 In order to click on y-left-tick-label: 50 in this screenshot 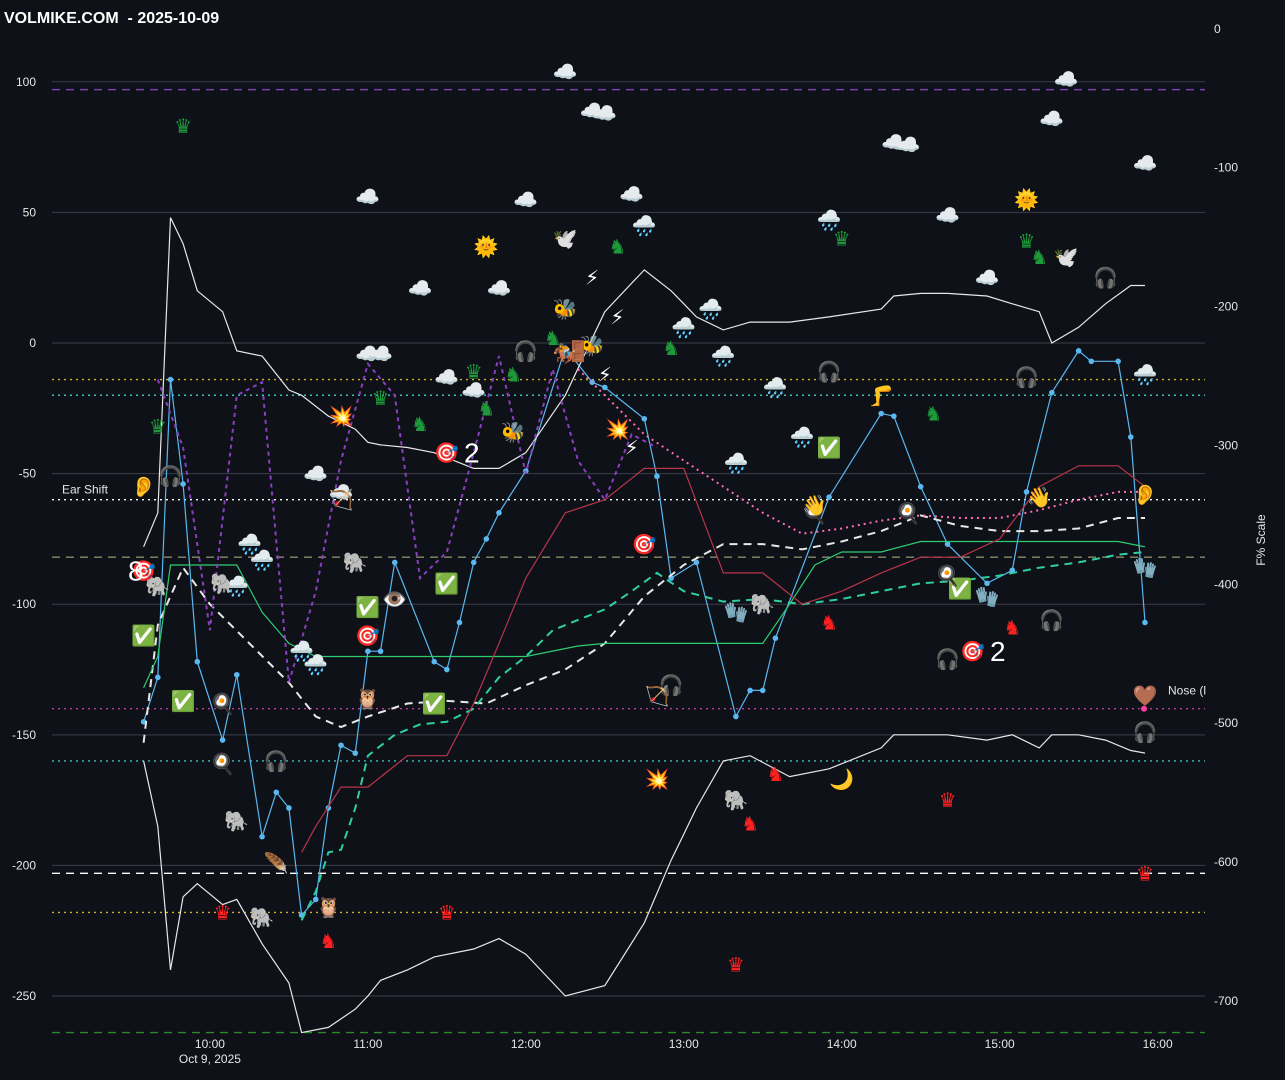, I will do `click(30, 212)`.